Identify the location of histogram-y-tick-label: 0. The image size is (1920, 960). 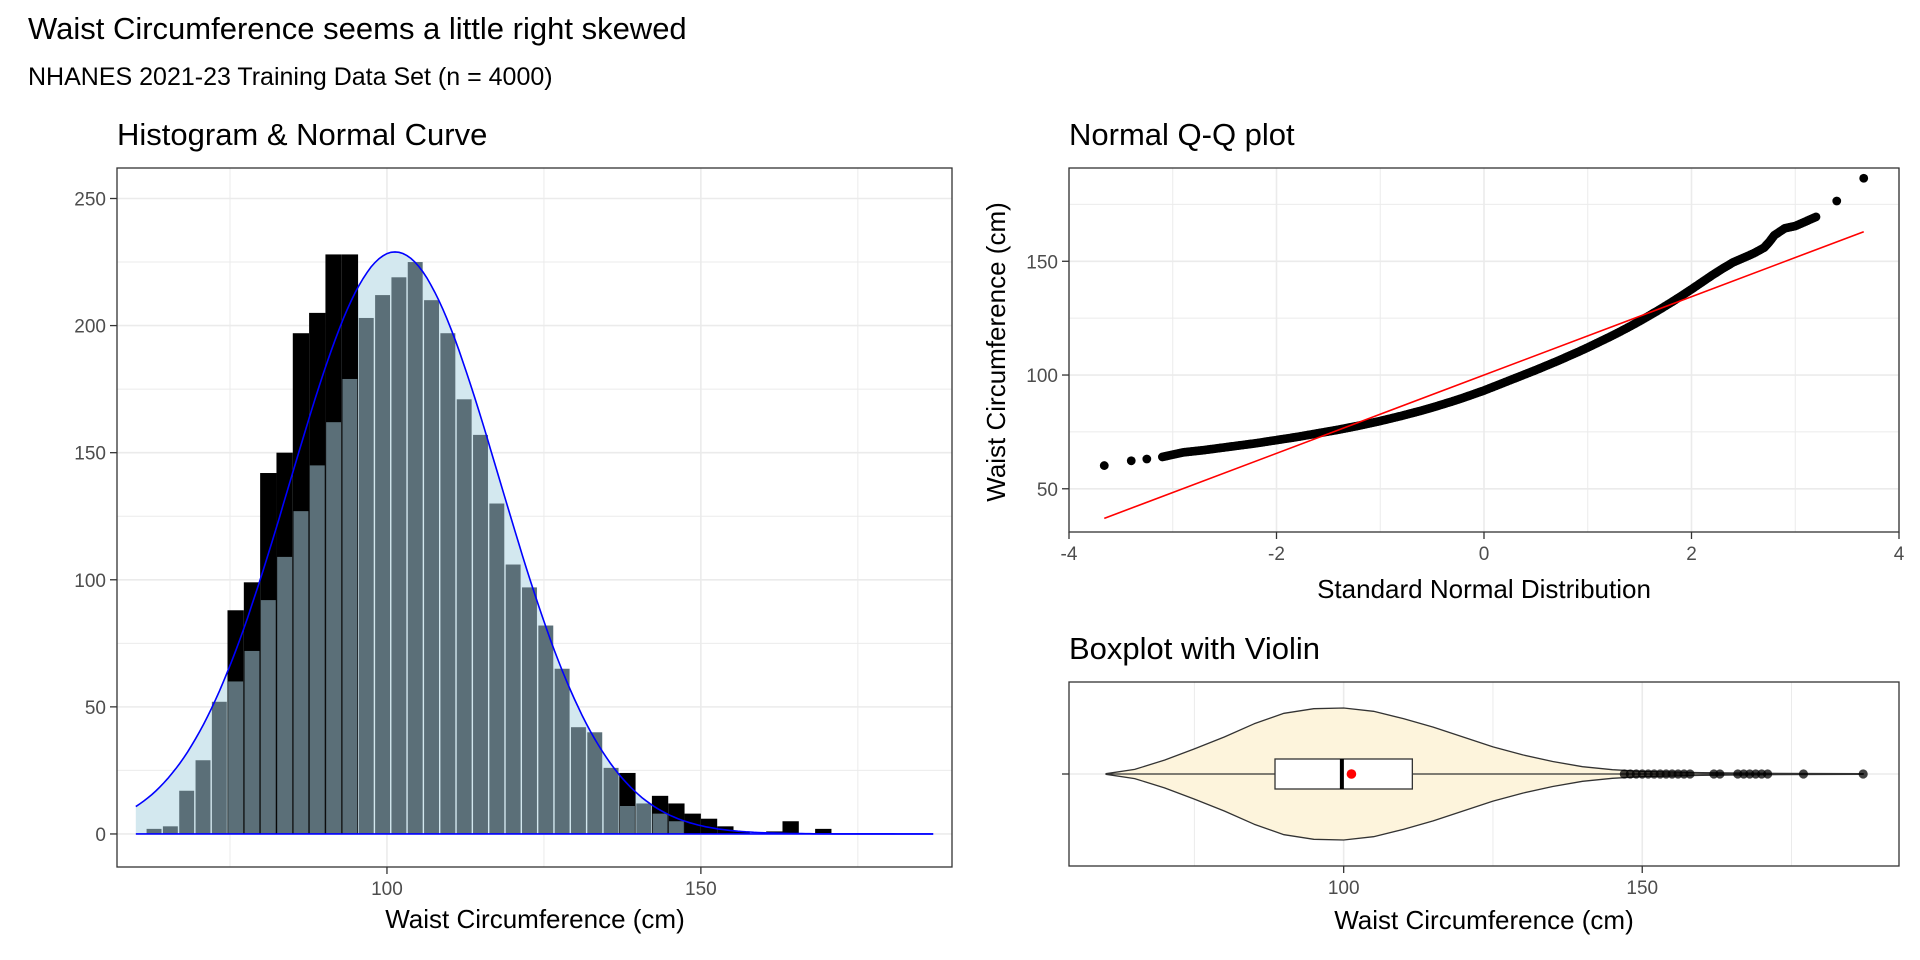
(100, 835).